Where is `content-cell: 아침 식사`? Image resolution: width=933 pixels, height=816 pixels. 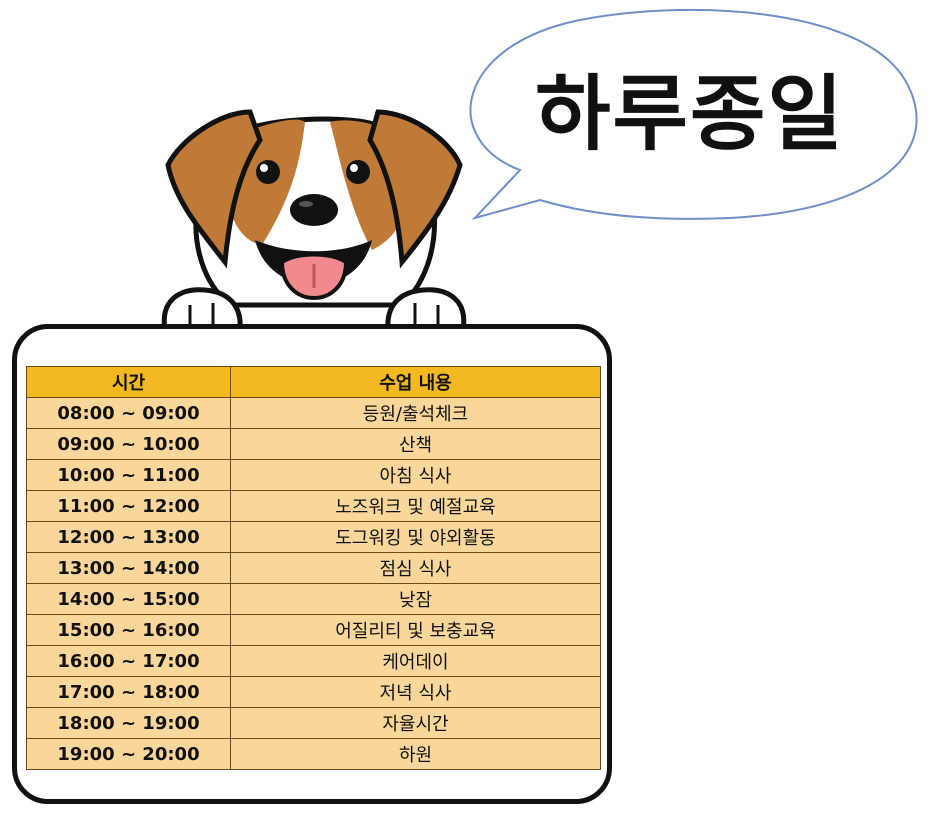
content-cell: 아침 식사 is located at coordinates (415, 475).